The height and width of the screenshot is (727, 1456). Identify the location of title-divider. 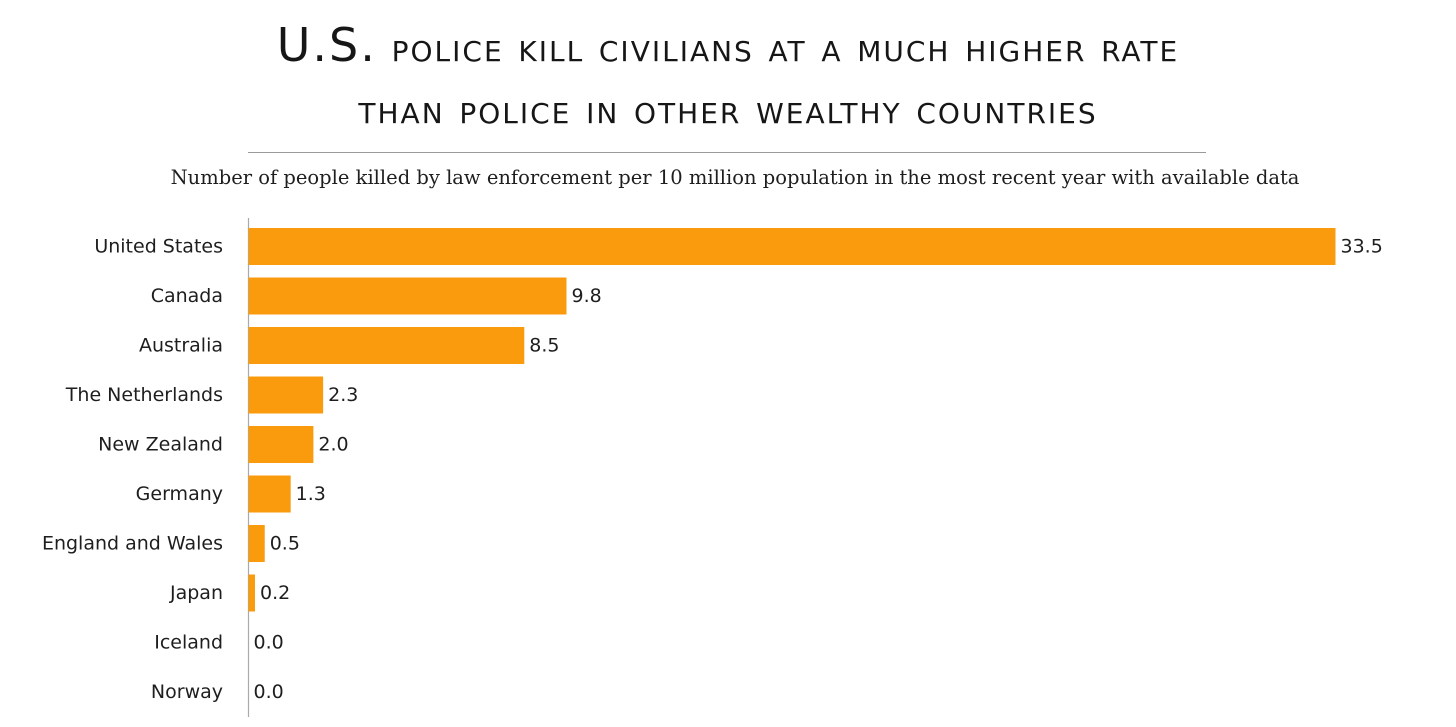
(727, 152).